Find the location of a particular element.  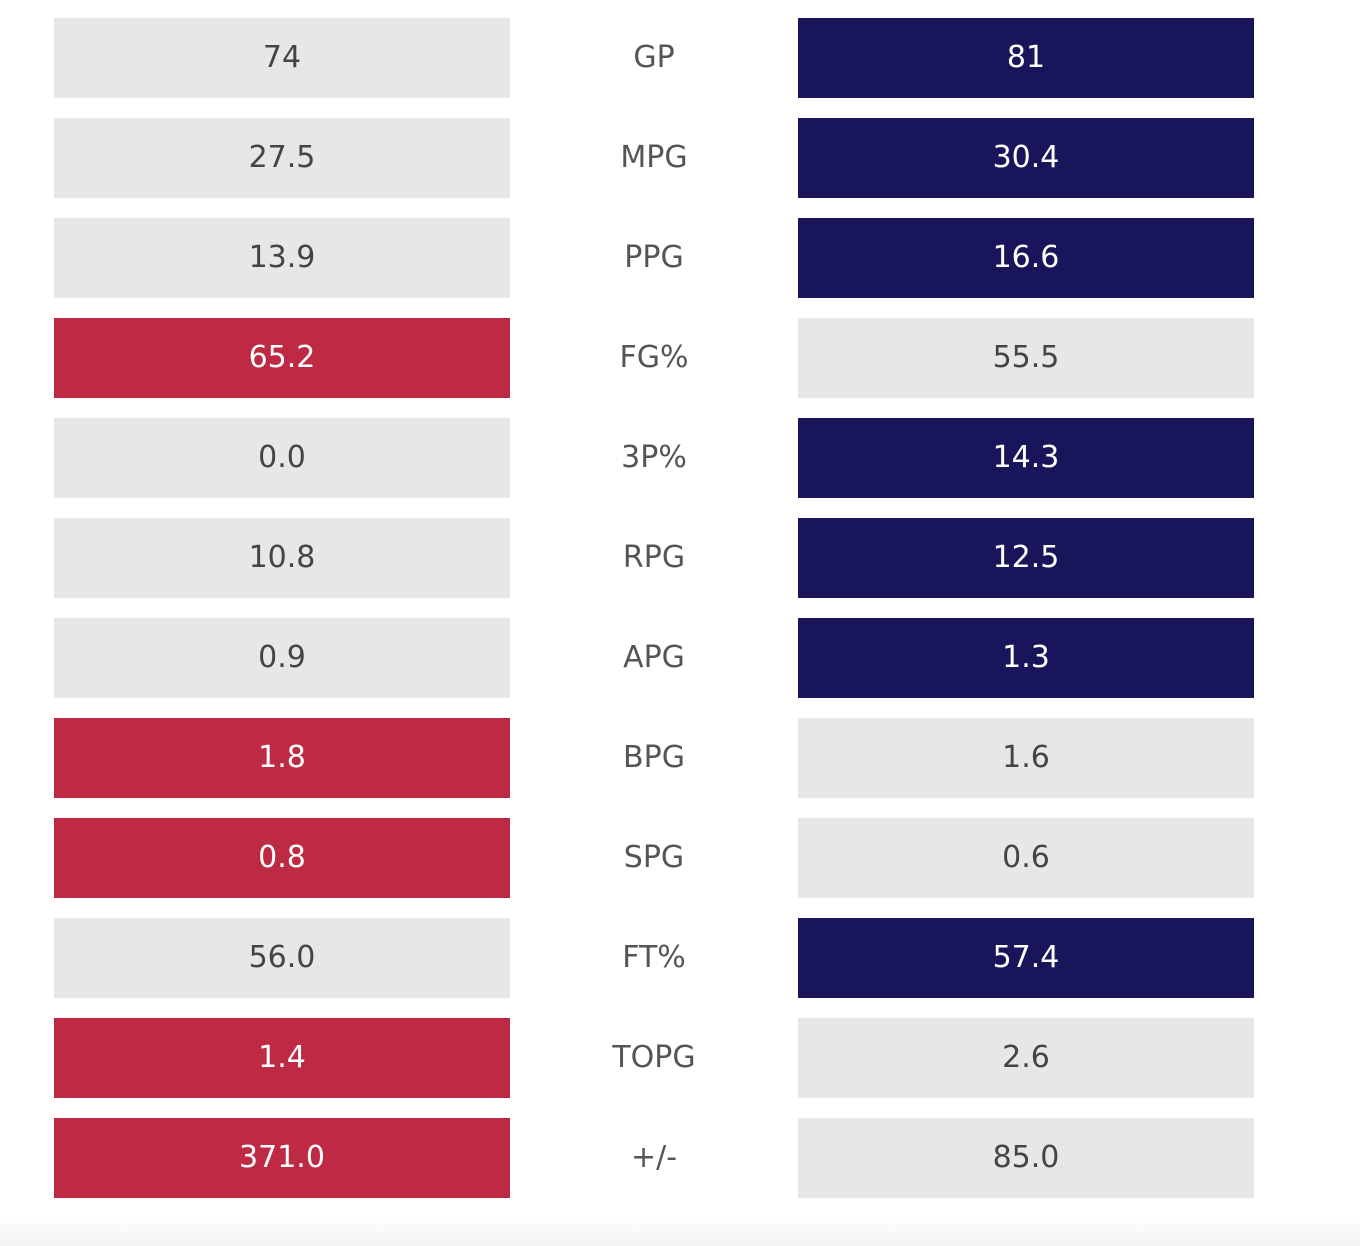

stat-row: 1.8 BPG 1.6 is located at coordinates (680, 758).